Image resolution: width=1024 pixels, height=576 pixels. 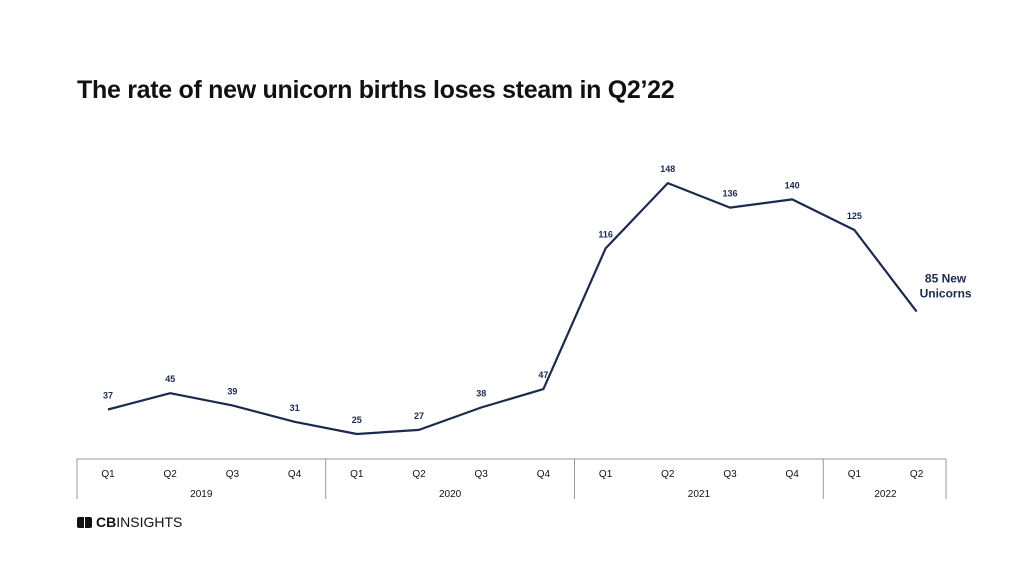 I want to click on data-label: 39, so click(x=232, y=391).